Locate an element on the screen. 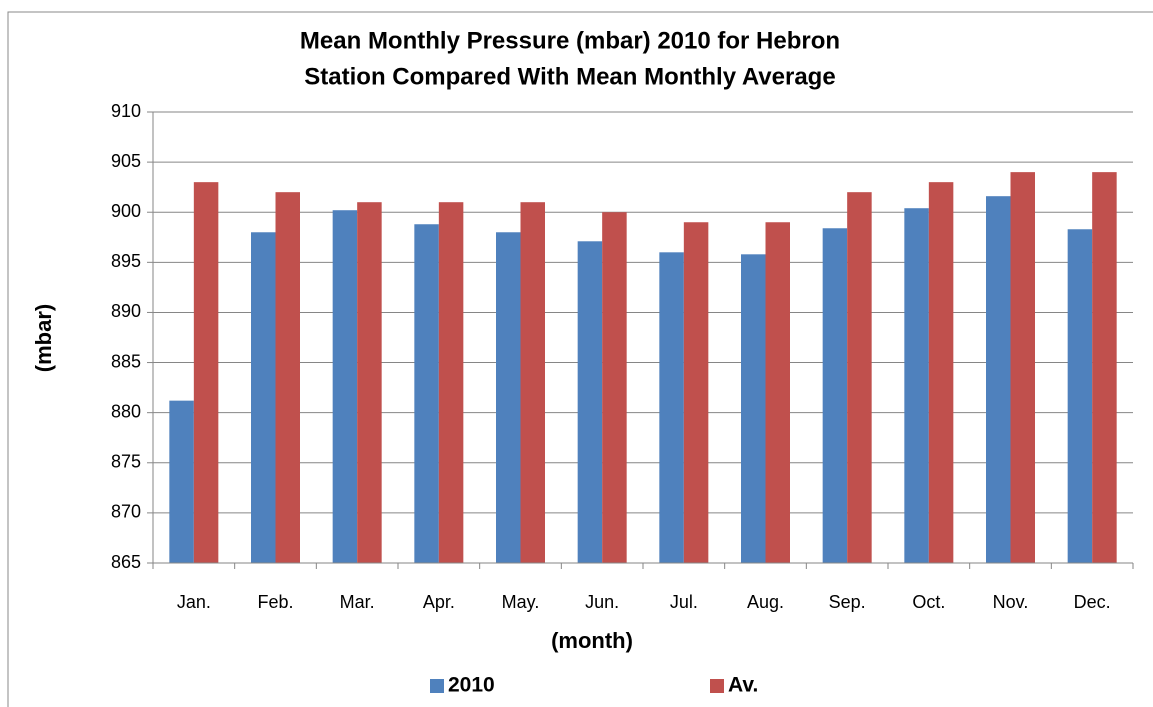 The width and height of the screenshot is (1153, 707). y-tick-label: 895 is located at coordinates (126, 261).